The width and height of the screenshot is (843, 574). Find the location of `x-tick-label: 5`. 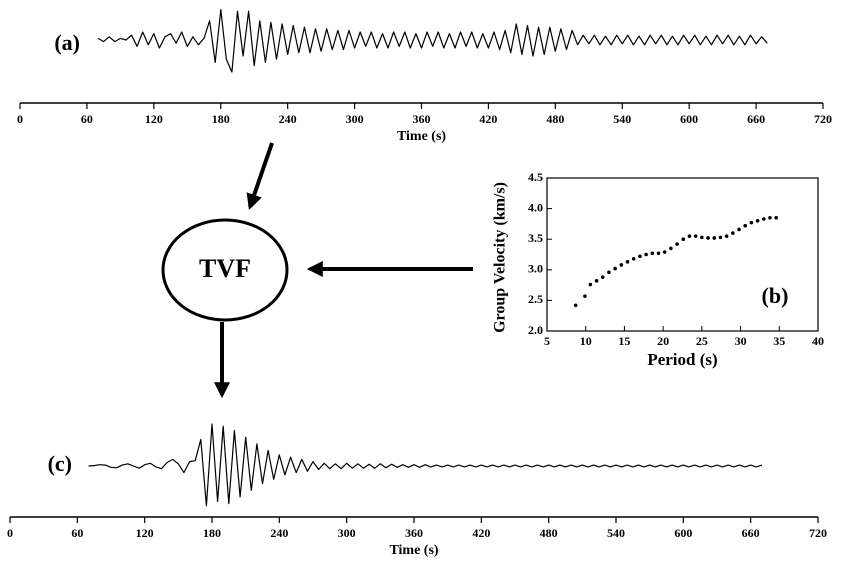

x-tick-label: 5 is located at coordinates (547, 341).